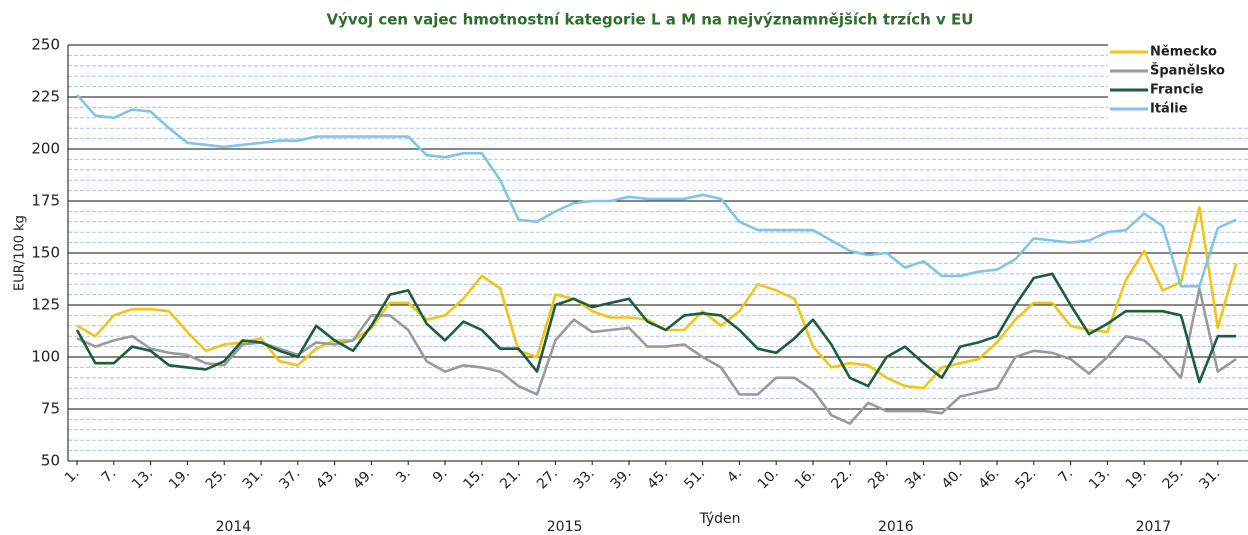 The height and width of the screenshot is (535, 1248). I want to click on x-tick-label: 43., so click(326, 478).